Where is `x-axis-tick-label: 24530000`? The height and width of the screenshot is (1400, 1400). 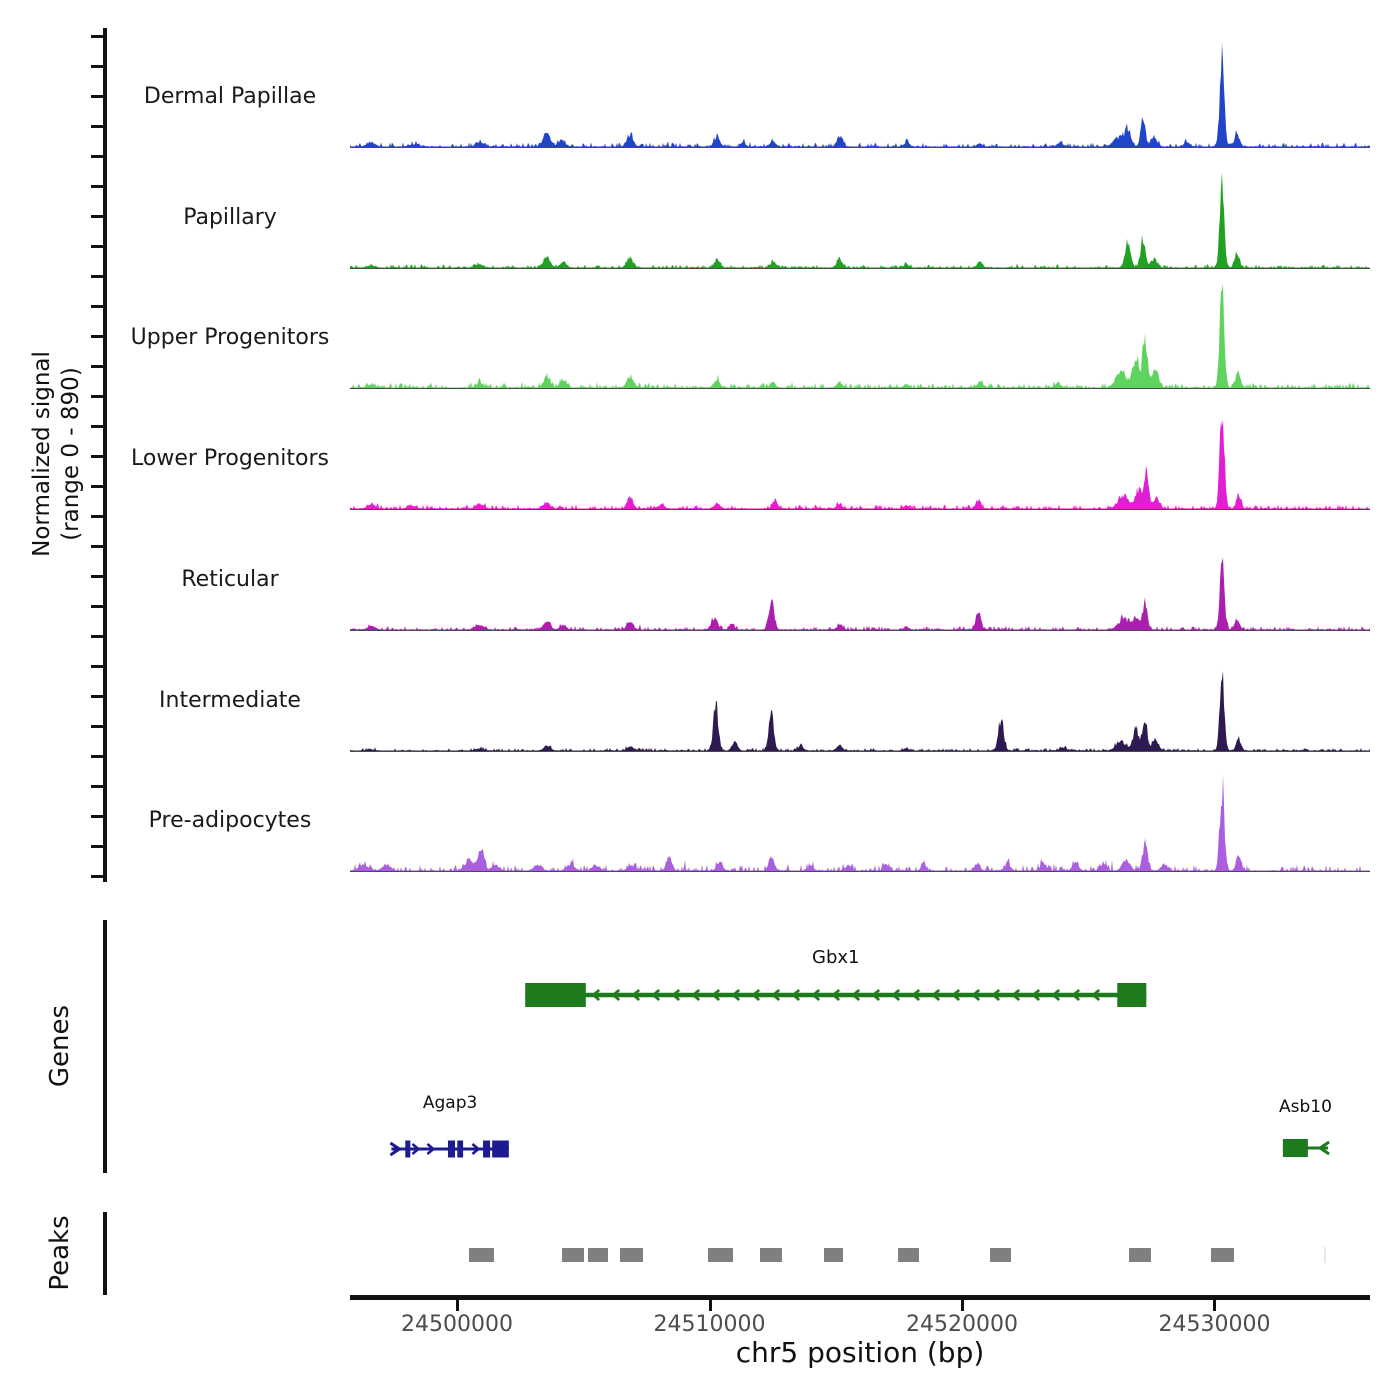 x-axis-tick-label: 24530000 is located at coordinates (1214, 1324).